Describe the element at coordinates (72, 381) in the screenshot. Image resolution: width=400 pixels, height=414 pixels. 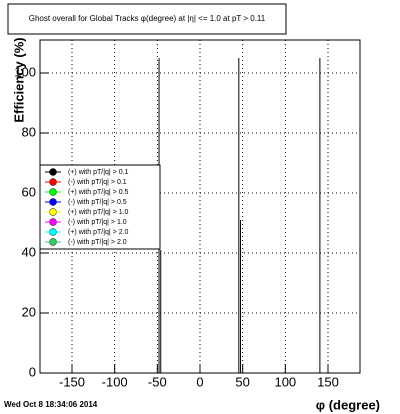
I see `x-tick-label: -150` at that location.